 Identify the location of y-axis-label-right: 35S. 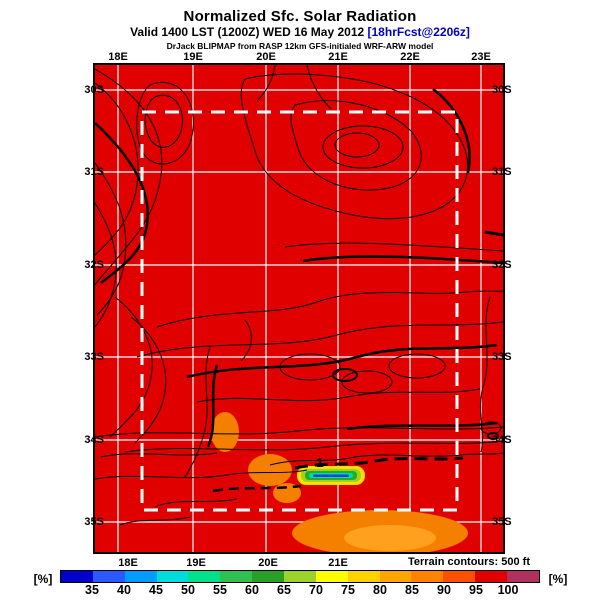
(502, 522).